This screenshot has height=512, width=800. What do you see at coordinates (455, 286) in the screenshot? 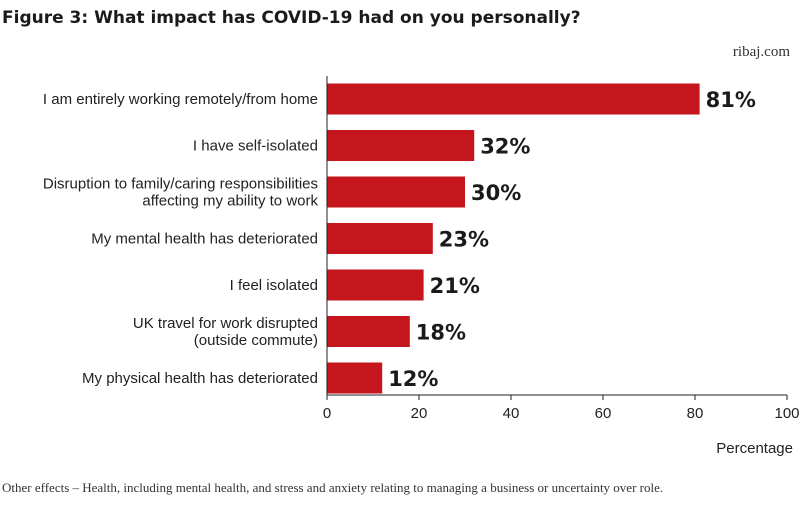
I see `data-label: 21%` at bounding box center [455, 286].